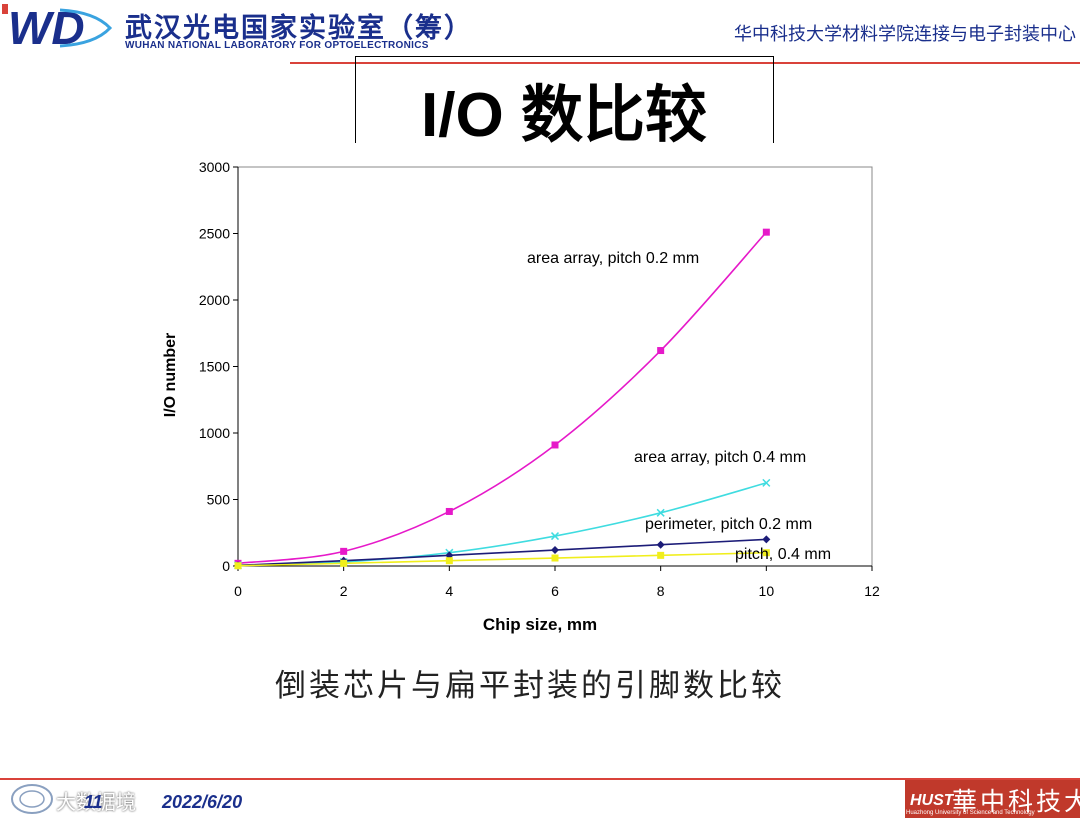 Image resolution: width=1080 pixels, height=818 pixels. What do you see at coordinates (905, 34) in the screenshot?
I see `department-name: 华中科技大学材料学院连接与电子封装中心` at bounding box center [905, 34].